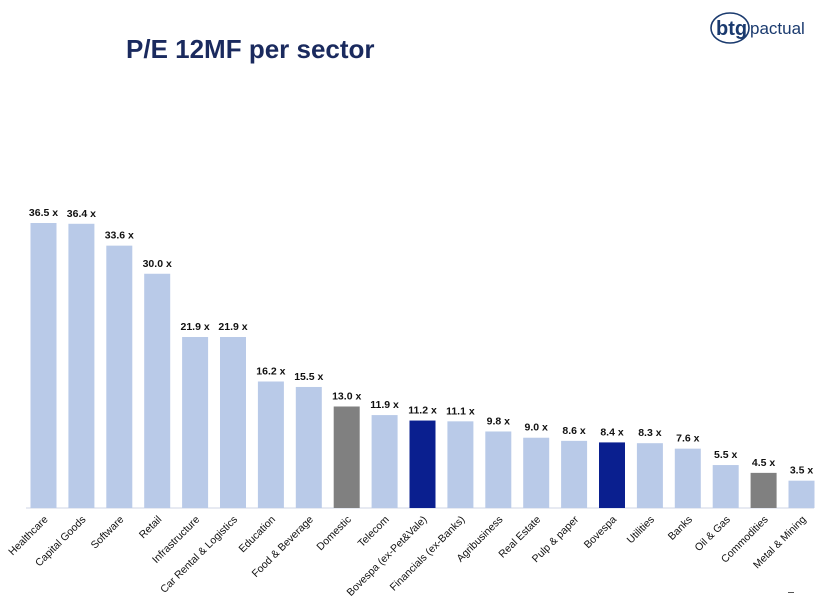 The width and height of the screenshot is (818, 601). What do you see at coordinates (308, 447) in the screenshot?
I see `bar-food-beverage` at bounding box center [308, 447].